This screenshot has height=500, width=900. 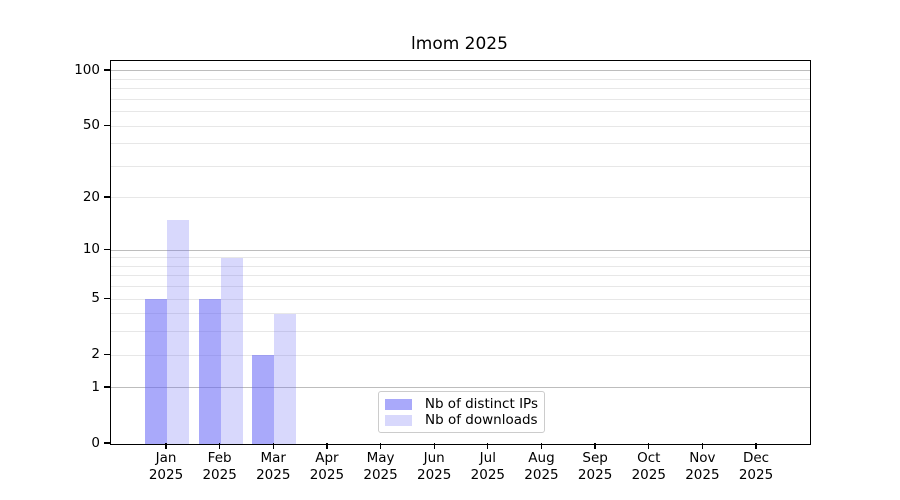 What do you see at coordinates (488, 446) in the screenshot?
I see `x-tick-jul-2025` at bounding box center [488, 446].